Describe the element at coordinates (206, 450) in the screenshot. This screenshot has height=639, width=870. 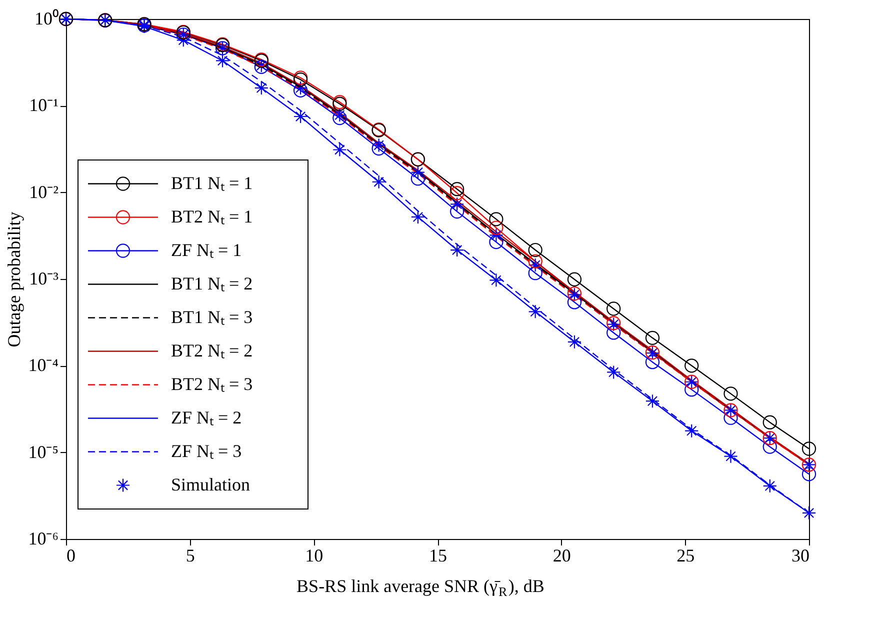
I see `legend-label: ZF Nₜ = 3` at that location.